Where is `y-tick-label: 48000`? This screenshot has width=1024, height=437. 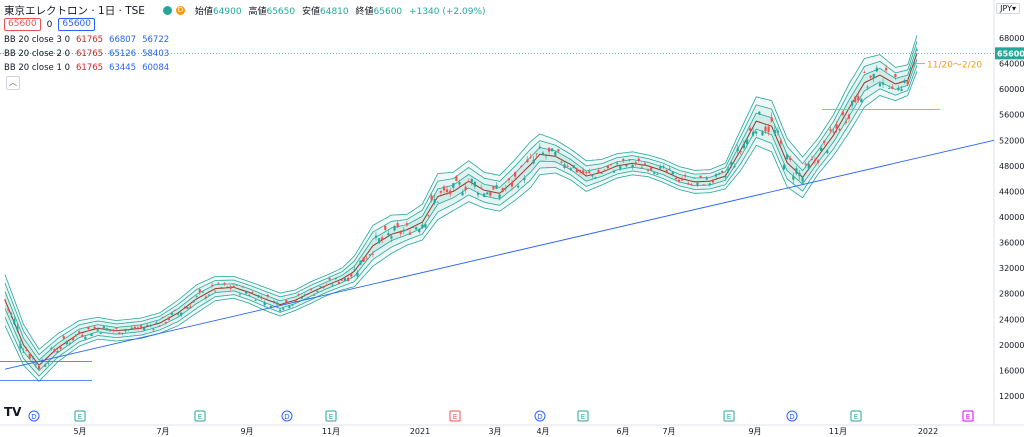
y-tick-label: 48000 is located at coordinates (1011, 166).